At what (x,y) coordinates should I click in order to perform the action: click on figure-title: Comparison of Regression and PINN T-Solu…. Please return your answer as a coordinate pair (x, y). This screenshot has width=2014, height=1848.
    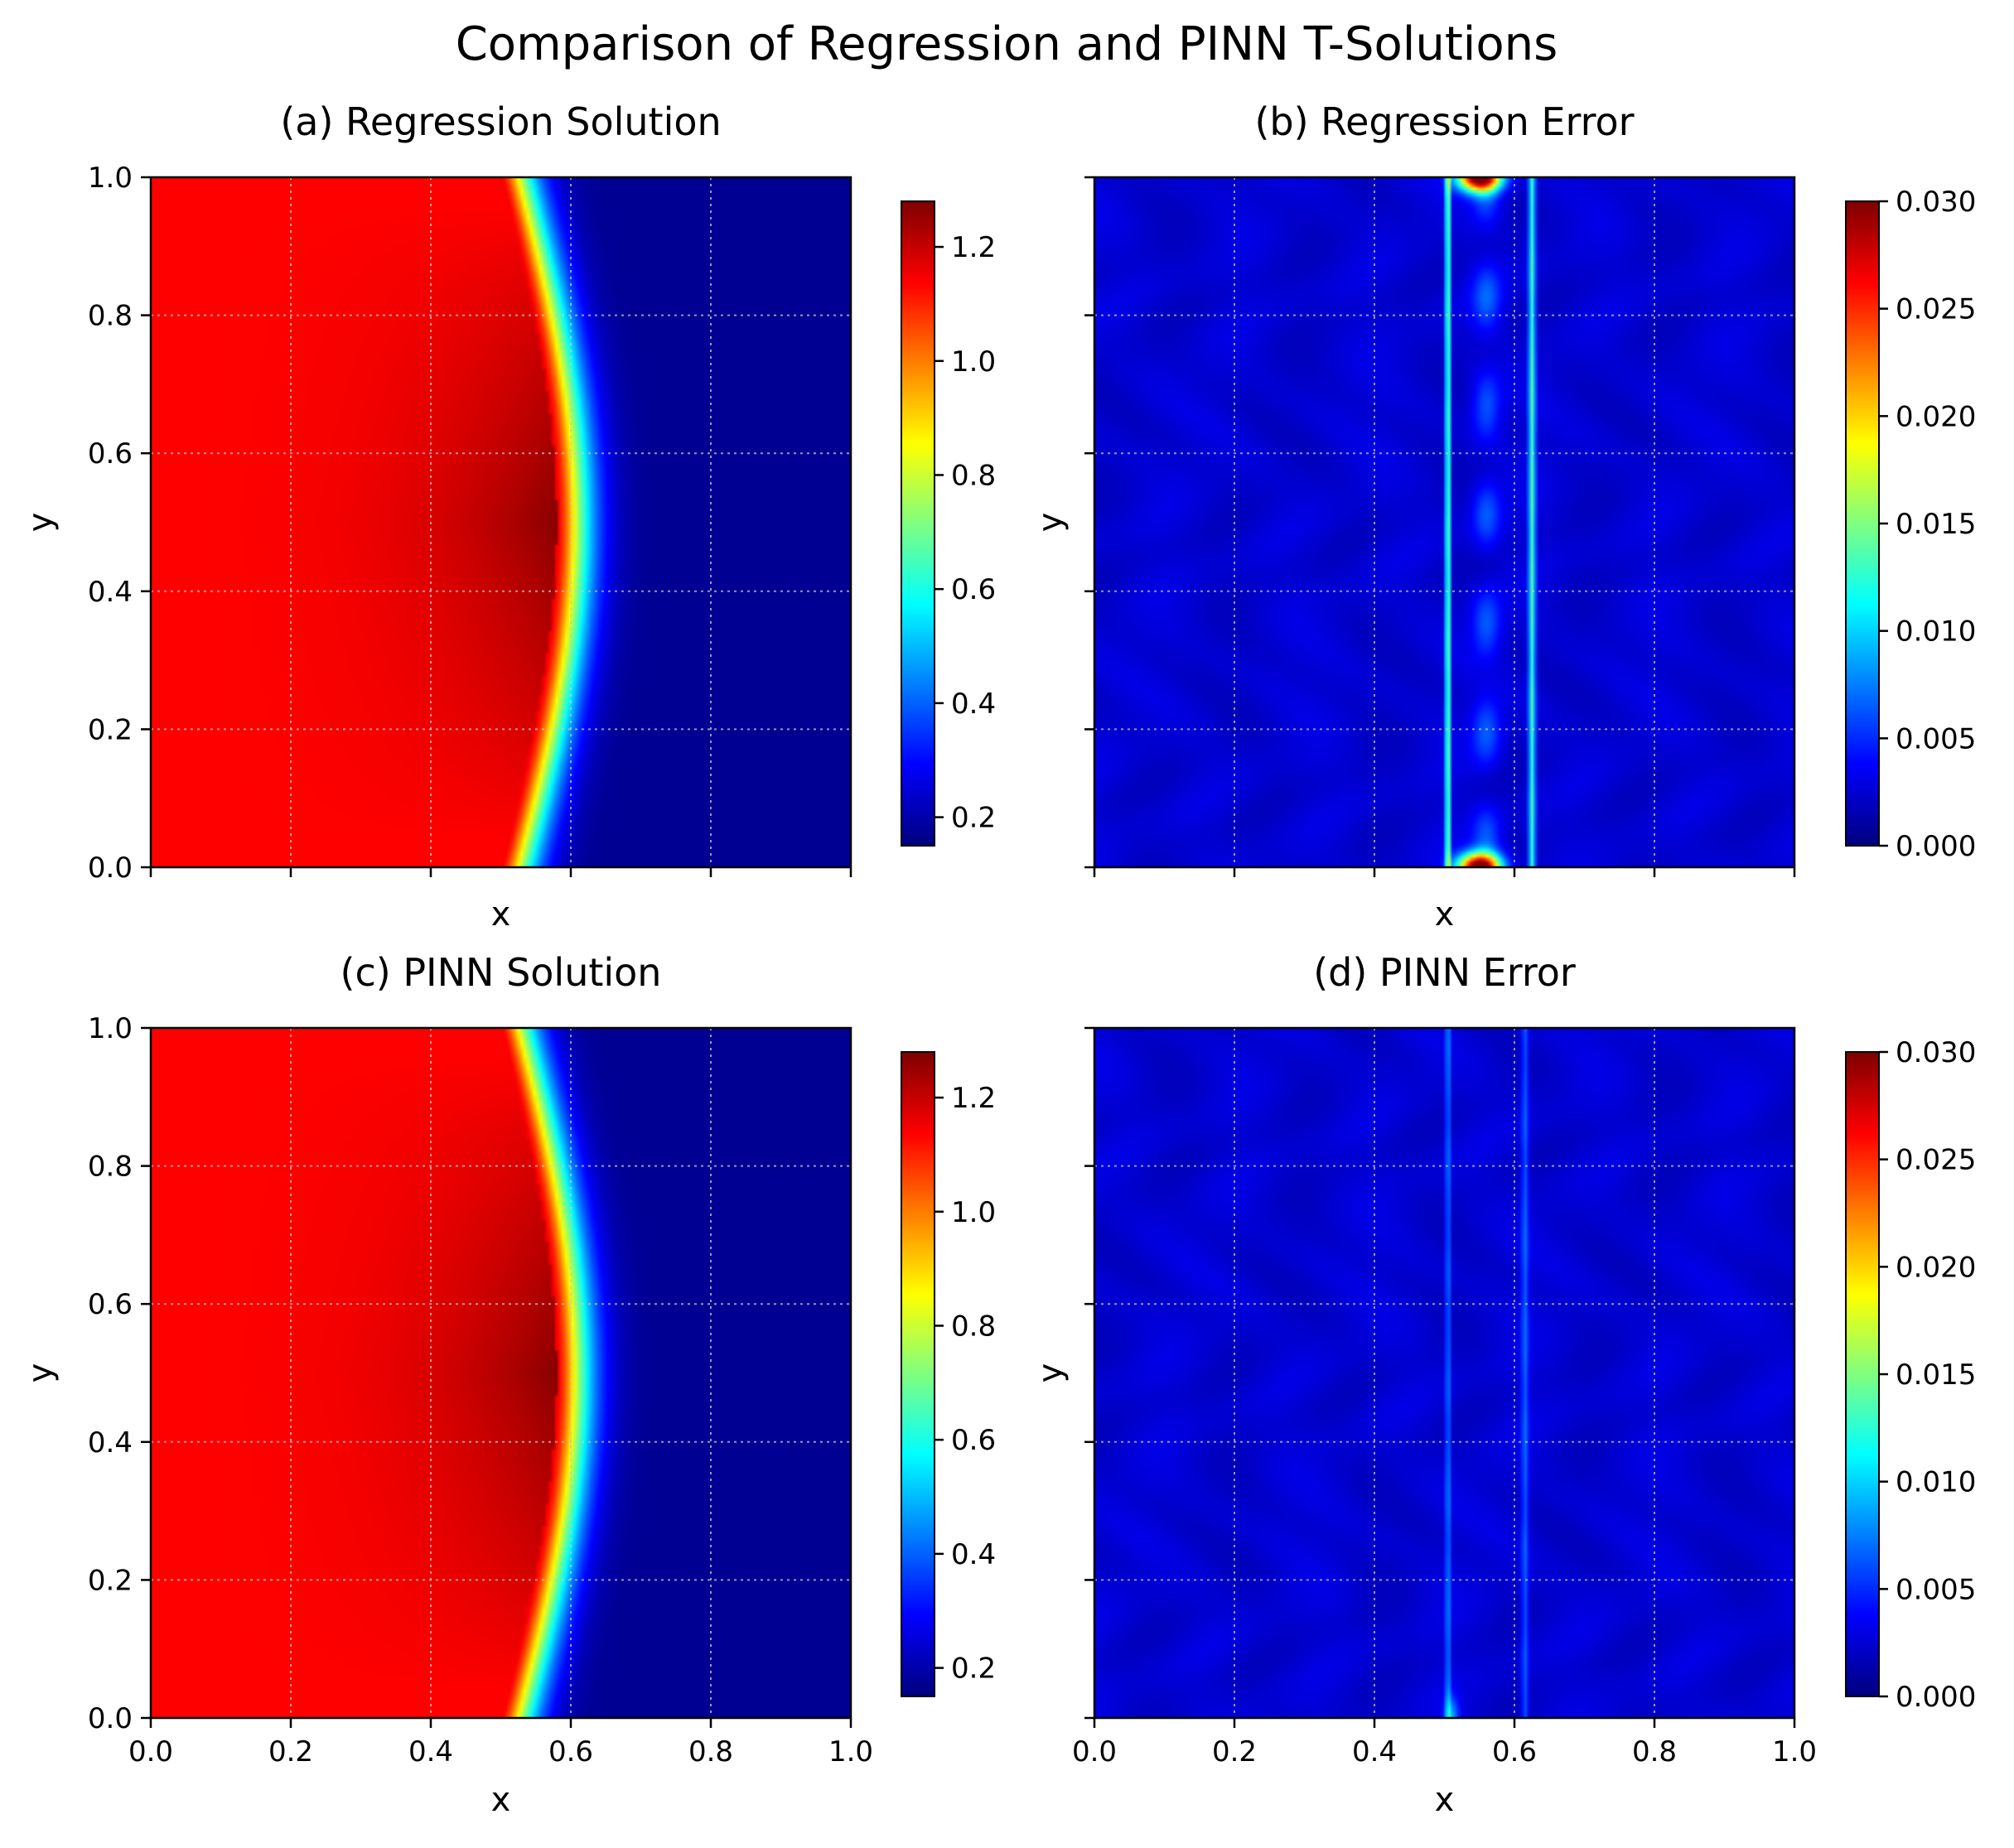
    Looking at the image, I should click on (1007, 44).